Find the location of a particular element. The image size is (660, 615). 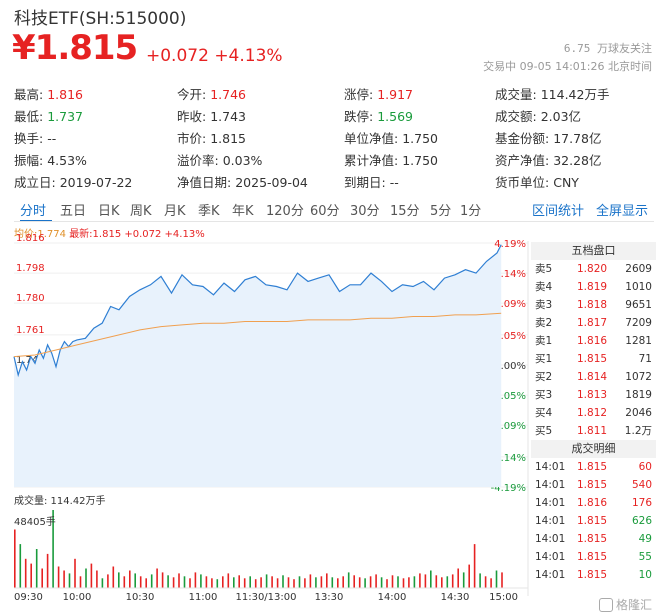

stat-value: 2025-09-04 is located at coordinates (271, 182).